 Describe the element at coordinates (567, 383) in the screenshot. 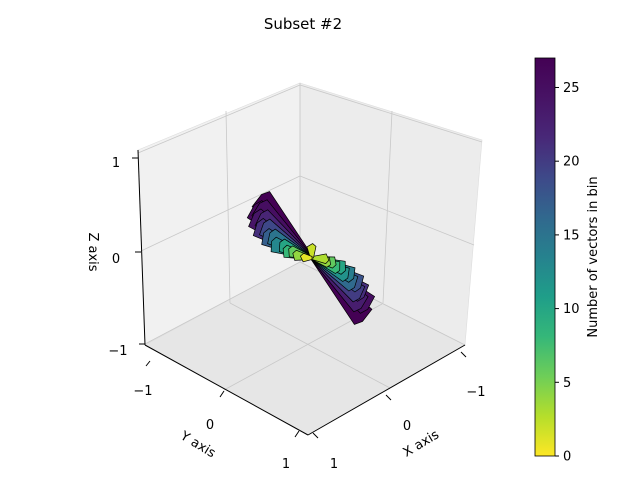

I see `colorbar-tick-label: 5` at that location.